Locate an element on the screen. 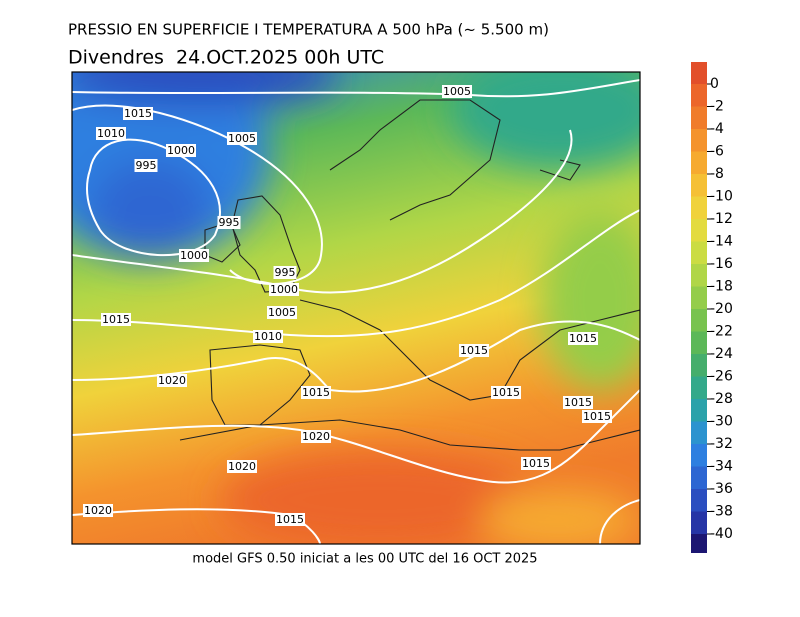 The width and height of the screenshot is (800, 617). colorbar-label: -32 is located at coordinates (721, 444).